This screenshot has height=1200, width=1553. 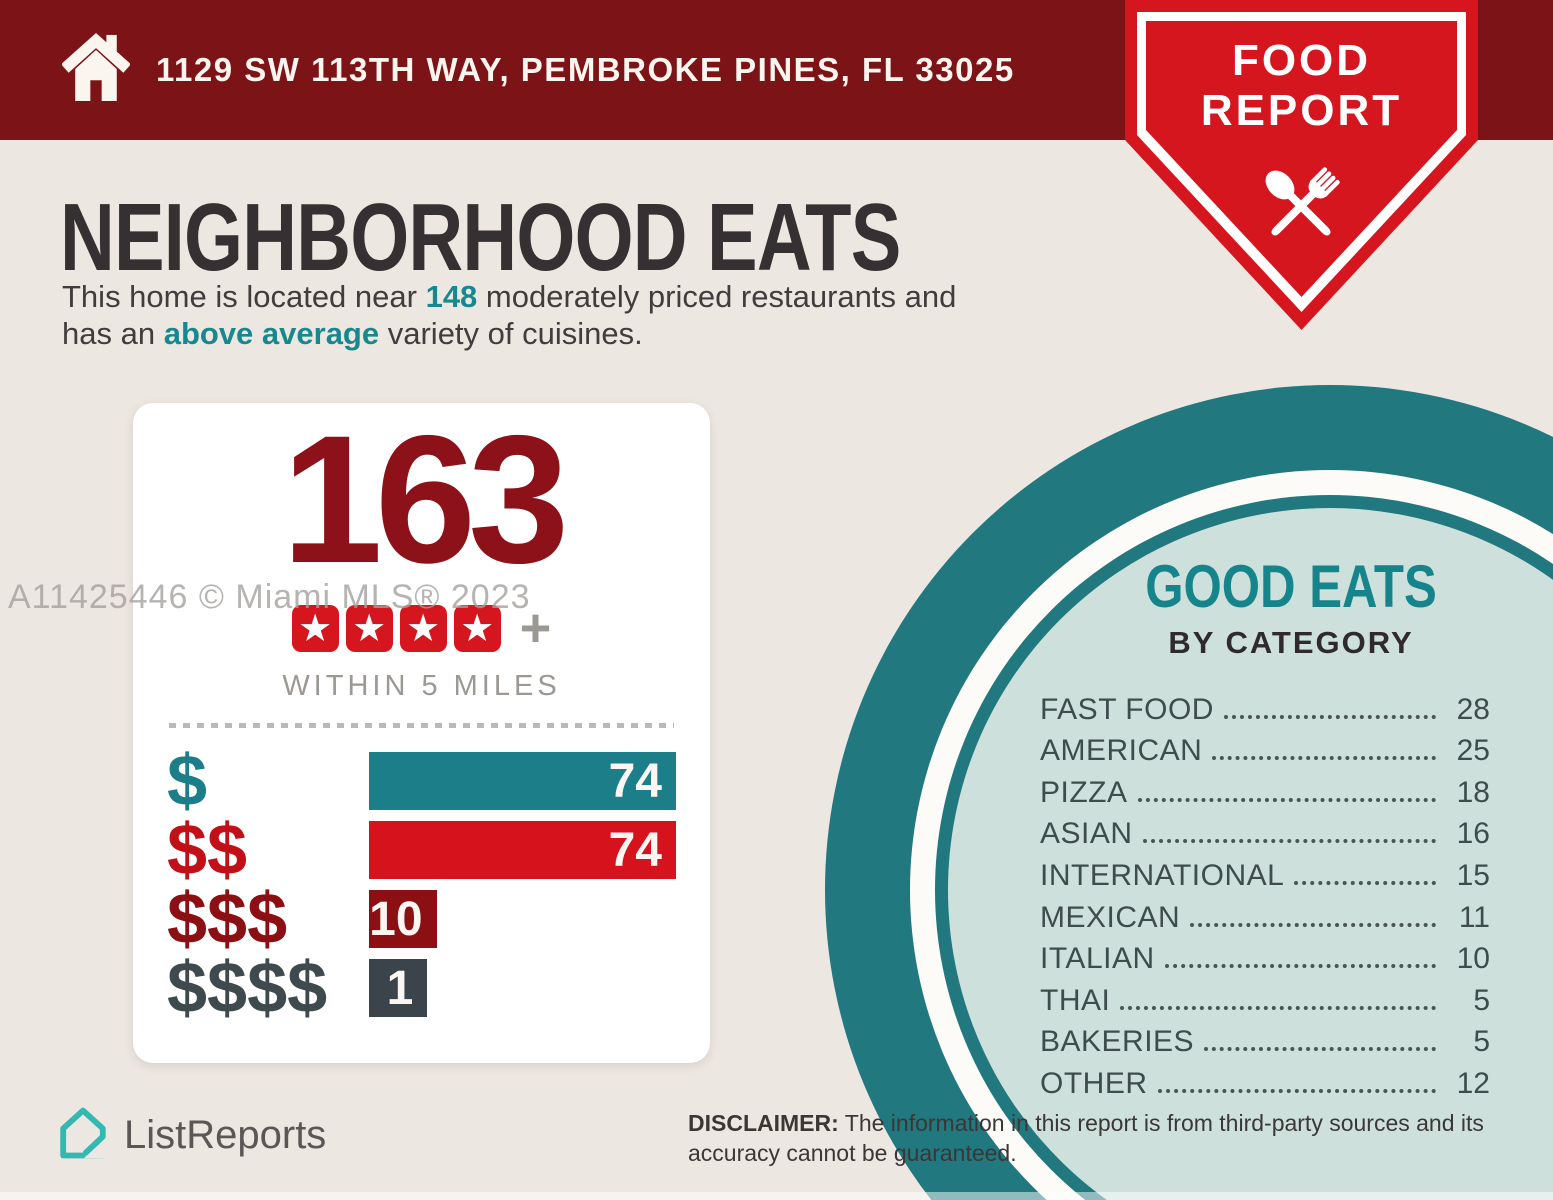 What do you see at coordinates (1117, 1042) in the screenshot?
I see `category-label: BAKERIES` at bounding box center [1117, 1042].